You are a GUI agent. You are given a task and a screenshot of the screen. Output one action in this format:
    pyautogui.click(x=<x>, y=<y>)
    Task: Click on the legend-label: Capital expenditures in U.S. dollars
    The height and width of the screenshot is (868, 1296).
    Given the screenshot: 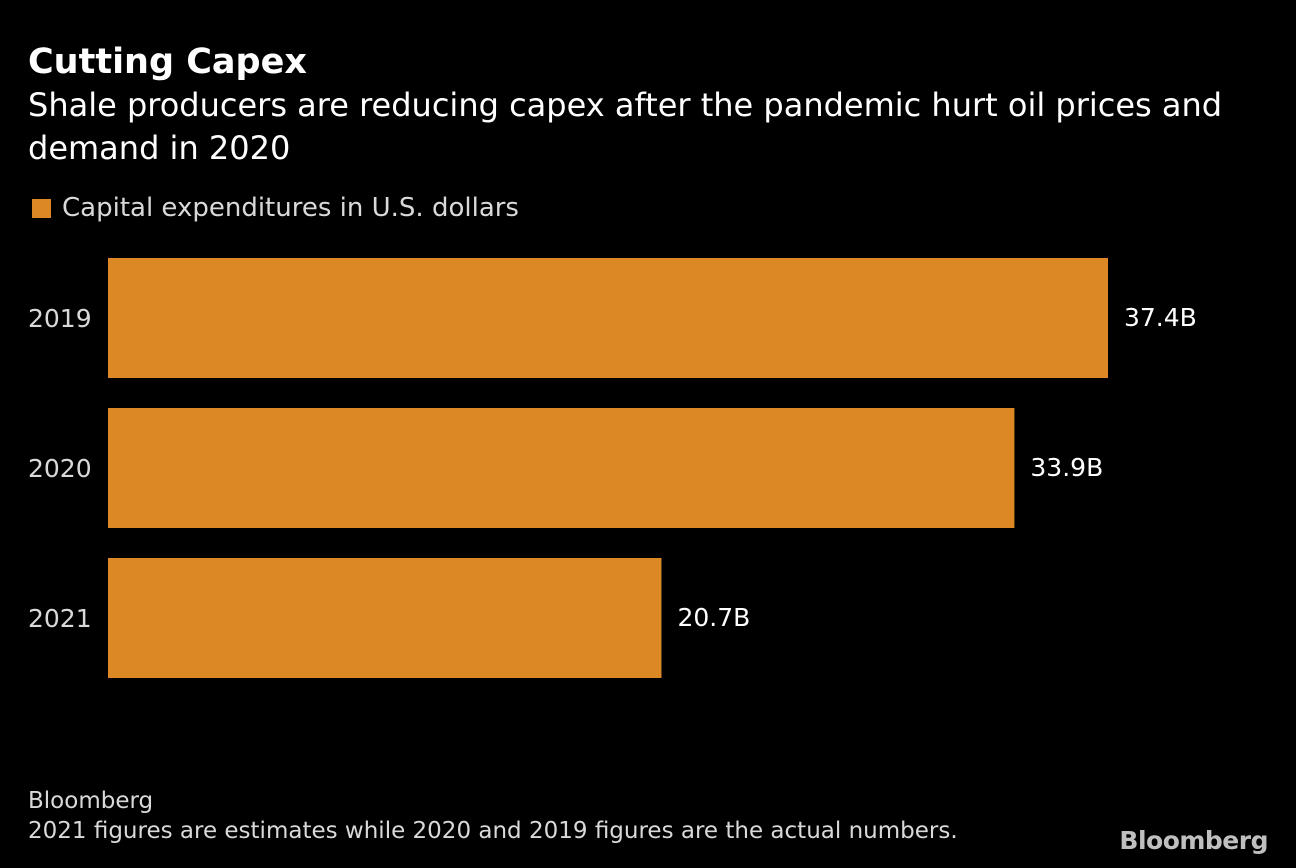 What is the action you would take?
    pyautogui.click(x=290, y=208)
    